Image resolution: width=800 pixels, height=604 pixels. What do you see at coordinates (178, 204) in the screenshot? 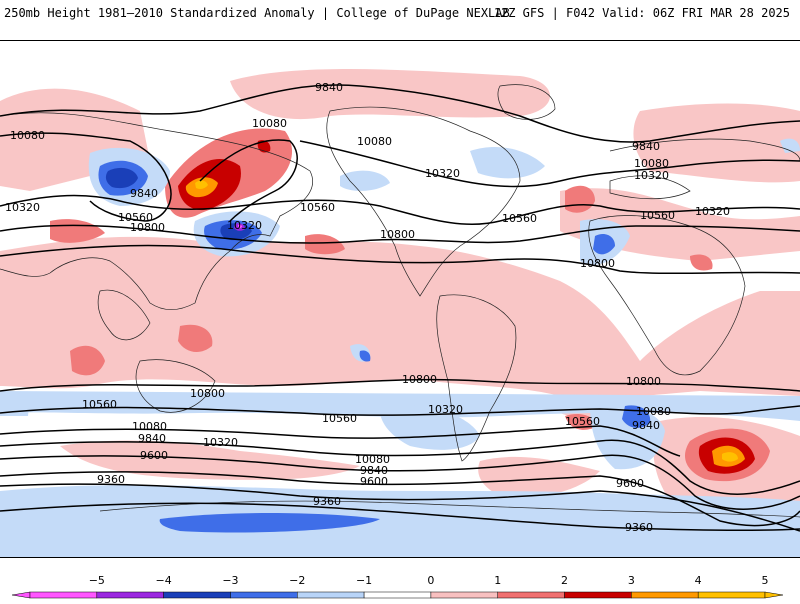
I see `negative-anomaly-strong` at bounding box center [178, 204].